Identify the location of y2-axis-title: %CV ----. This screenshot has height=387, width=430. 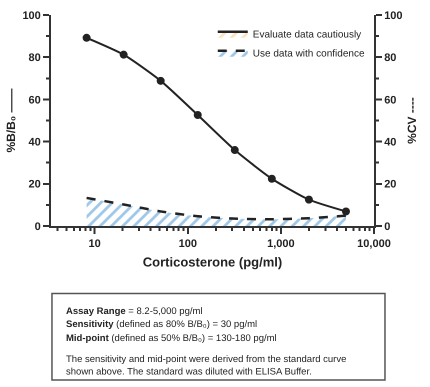
(411, 120).